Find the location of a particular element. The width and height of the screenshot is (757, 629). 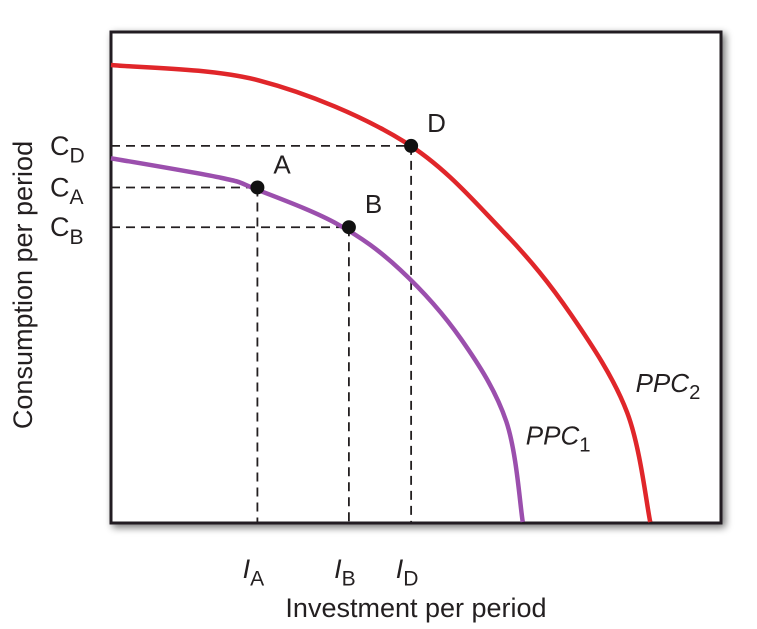

x-tick-a: IA is located at coordinates (254, 572).